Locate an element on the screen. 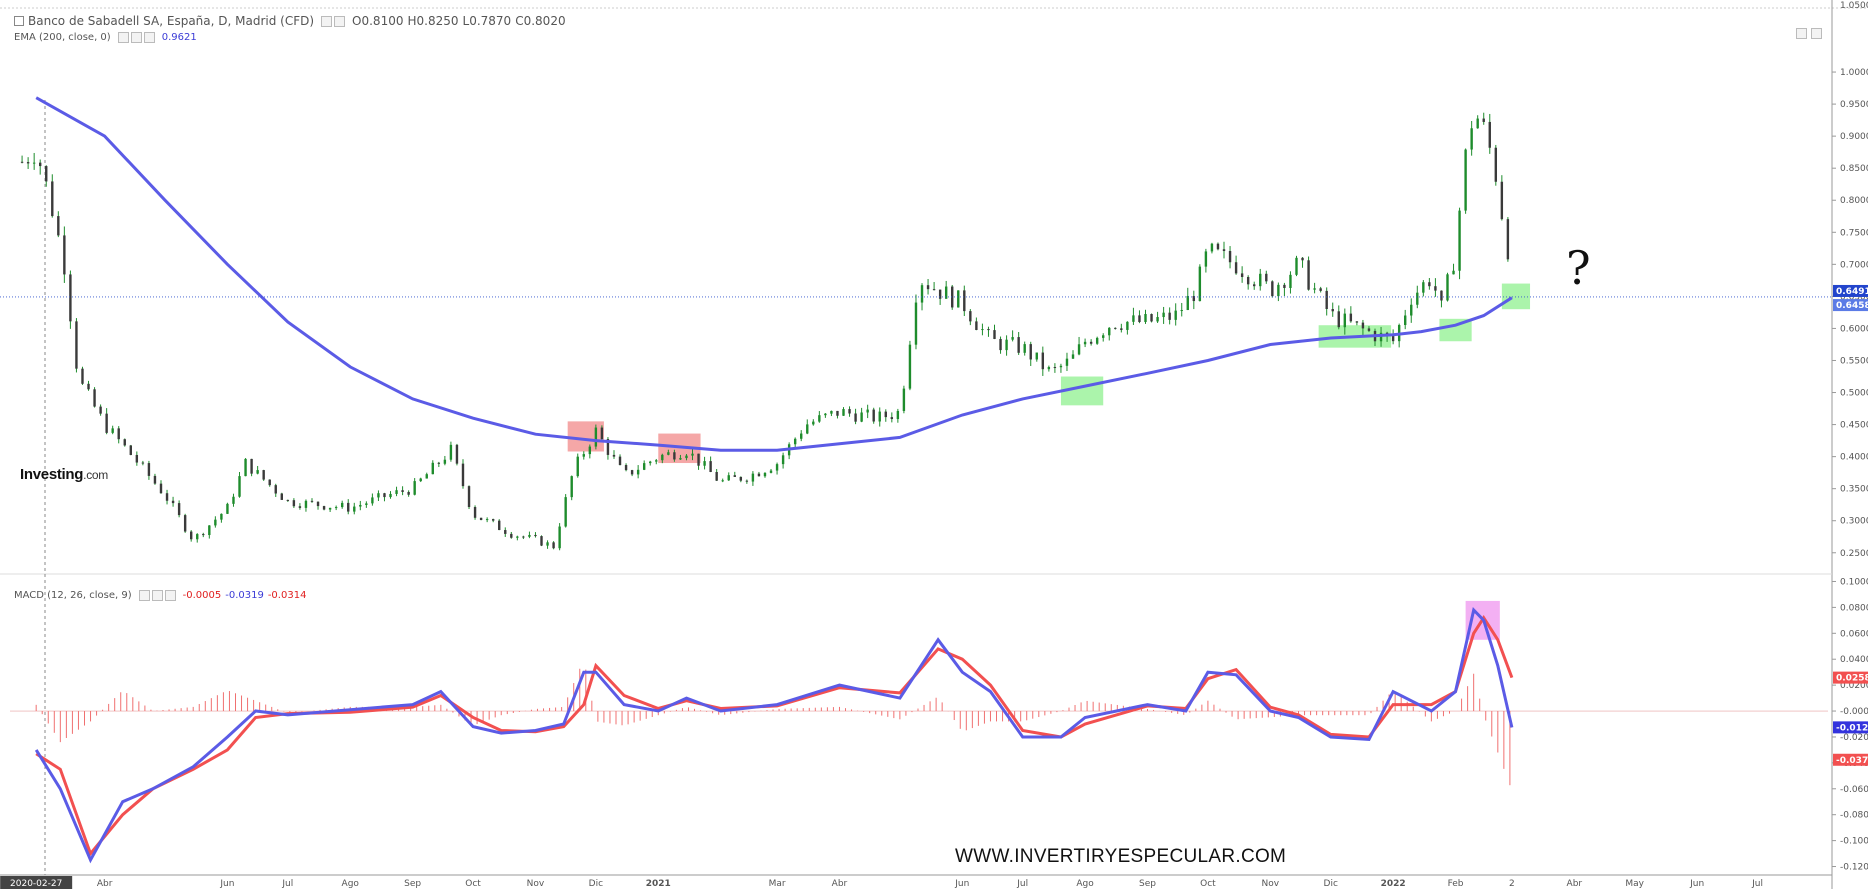 This screenshot has width=1868, height=889. x-tick-label: Oct is located at coordinates (473, 884).